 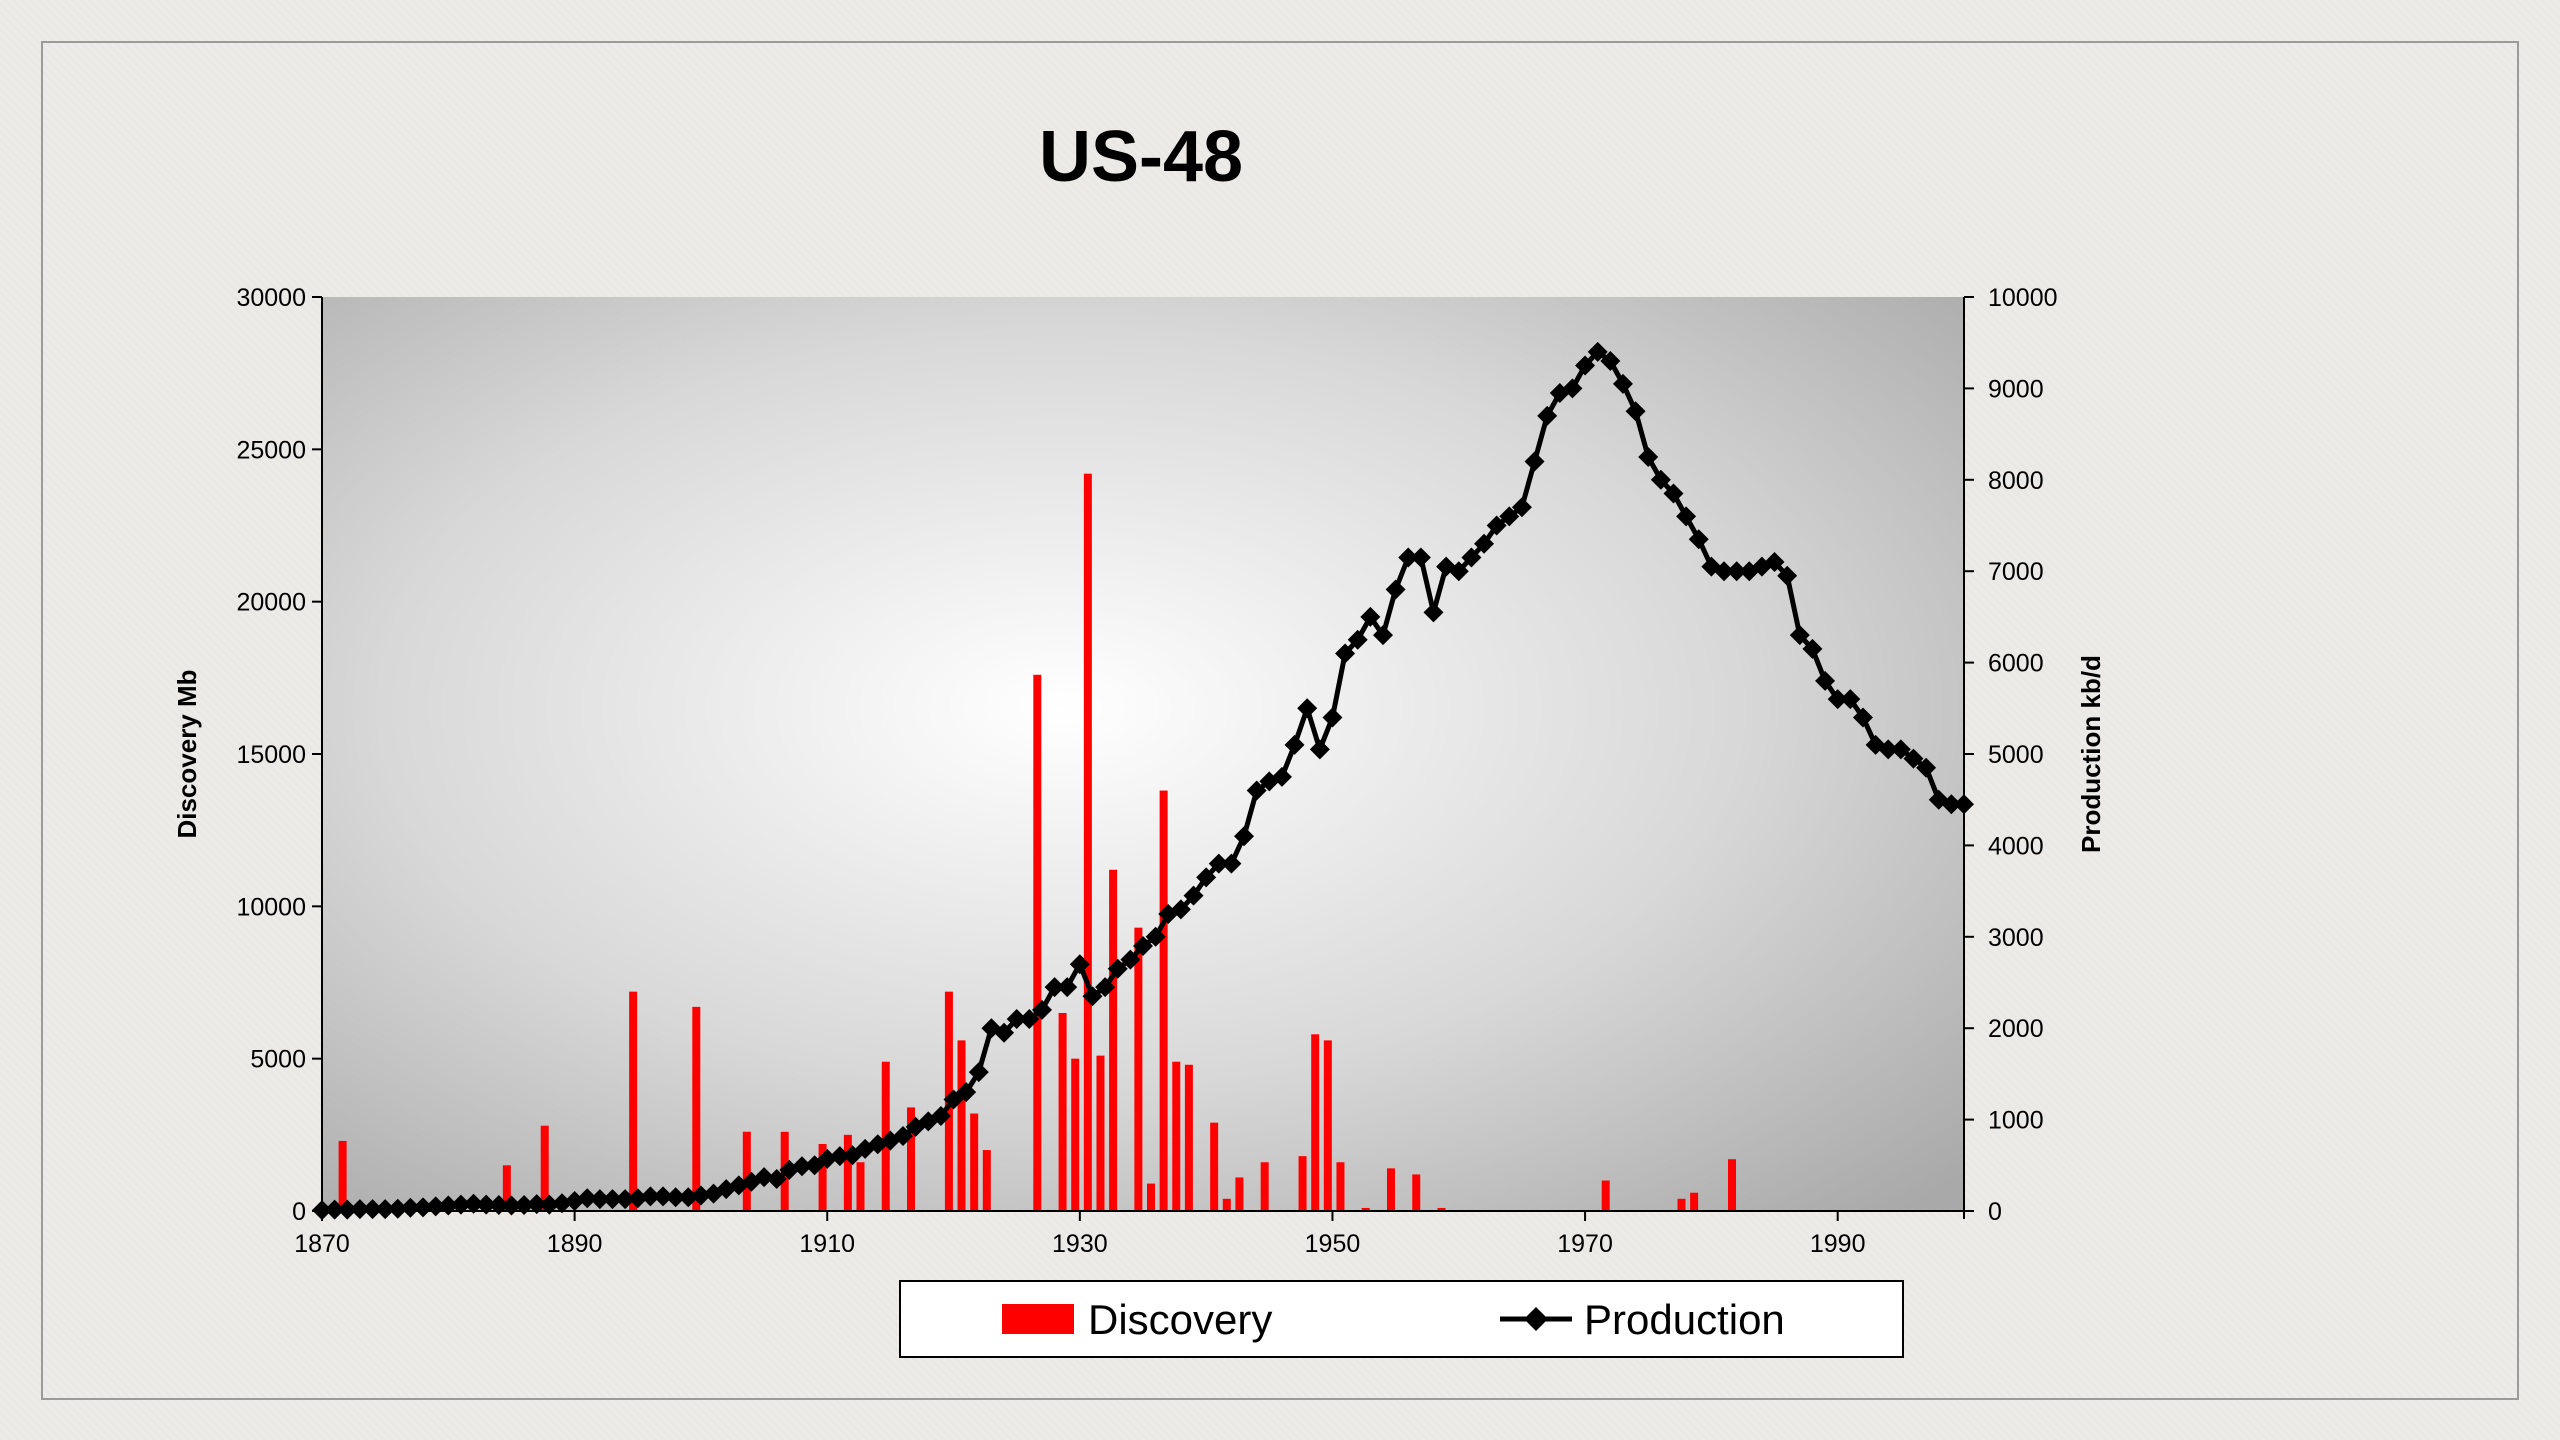 What do you see at coordinates (1838, 1244) in the screenshot?
I see `x-tick-label: 1990` at bounding box center [1838, 1244].